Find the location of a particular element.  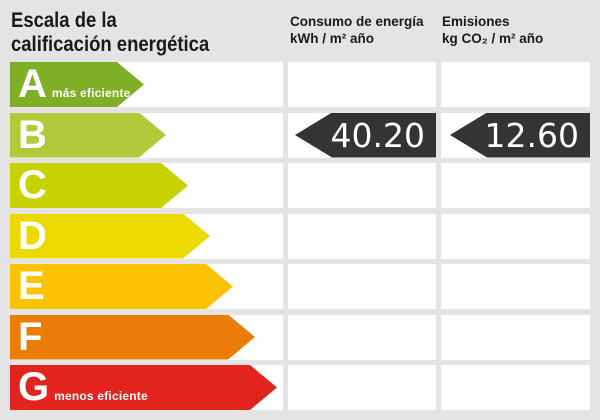

rating-arrow-c: C is located at coordinates (99, 185).